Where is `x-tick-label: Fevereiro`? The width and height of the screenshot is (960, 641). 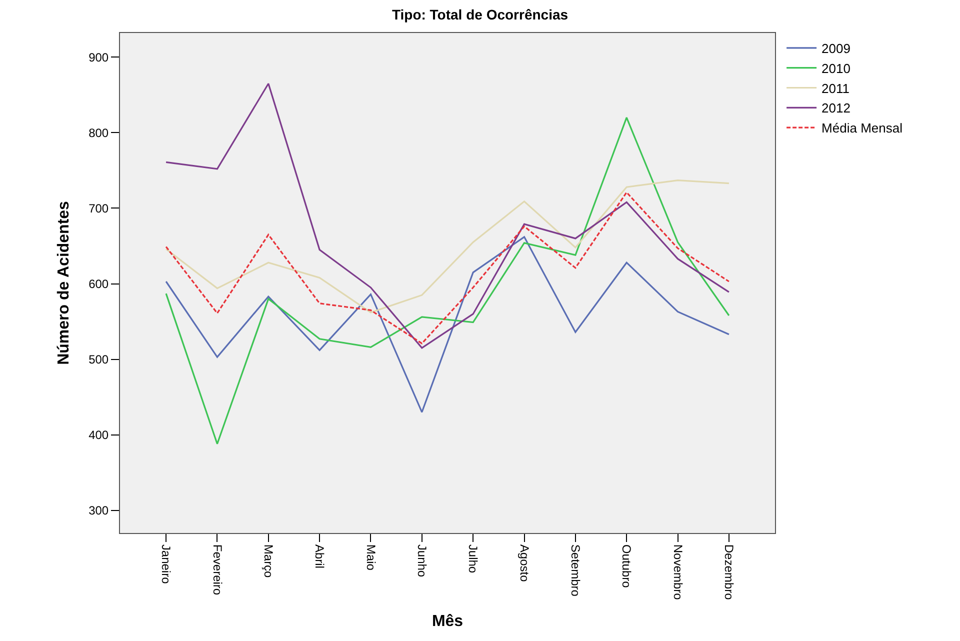
x-tick-label: Fevereiro is located at coordinates (217, 570).